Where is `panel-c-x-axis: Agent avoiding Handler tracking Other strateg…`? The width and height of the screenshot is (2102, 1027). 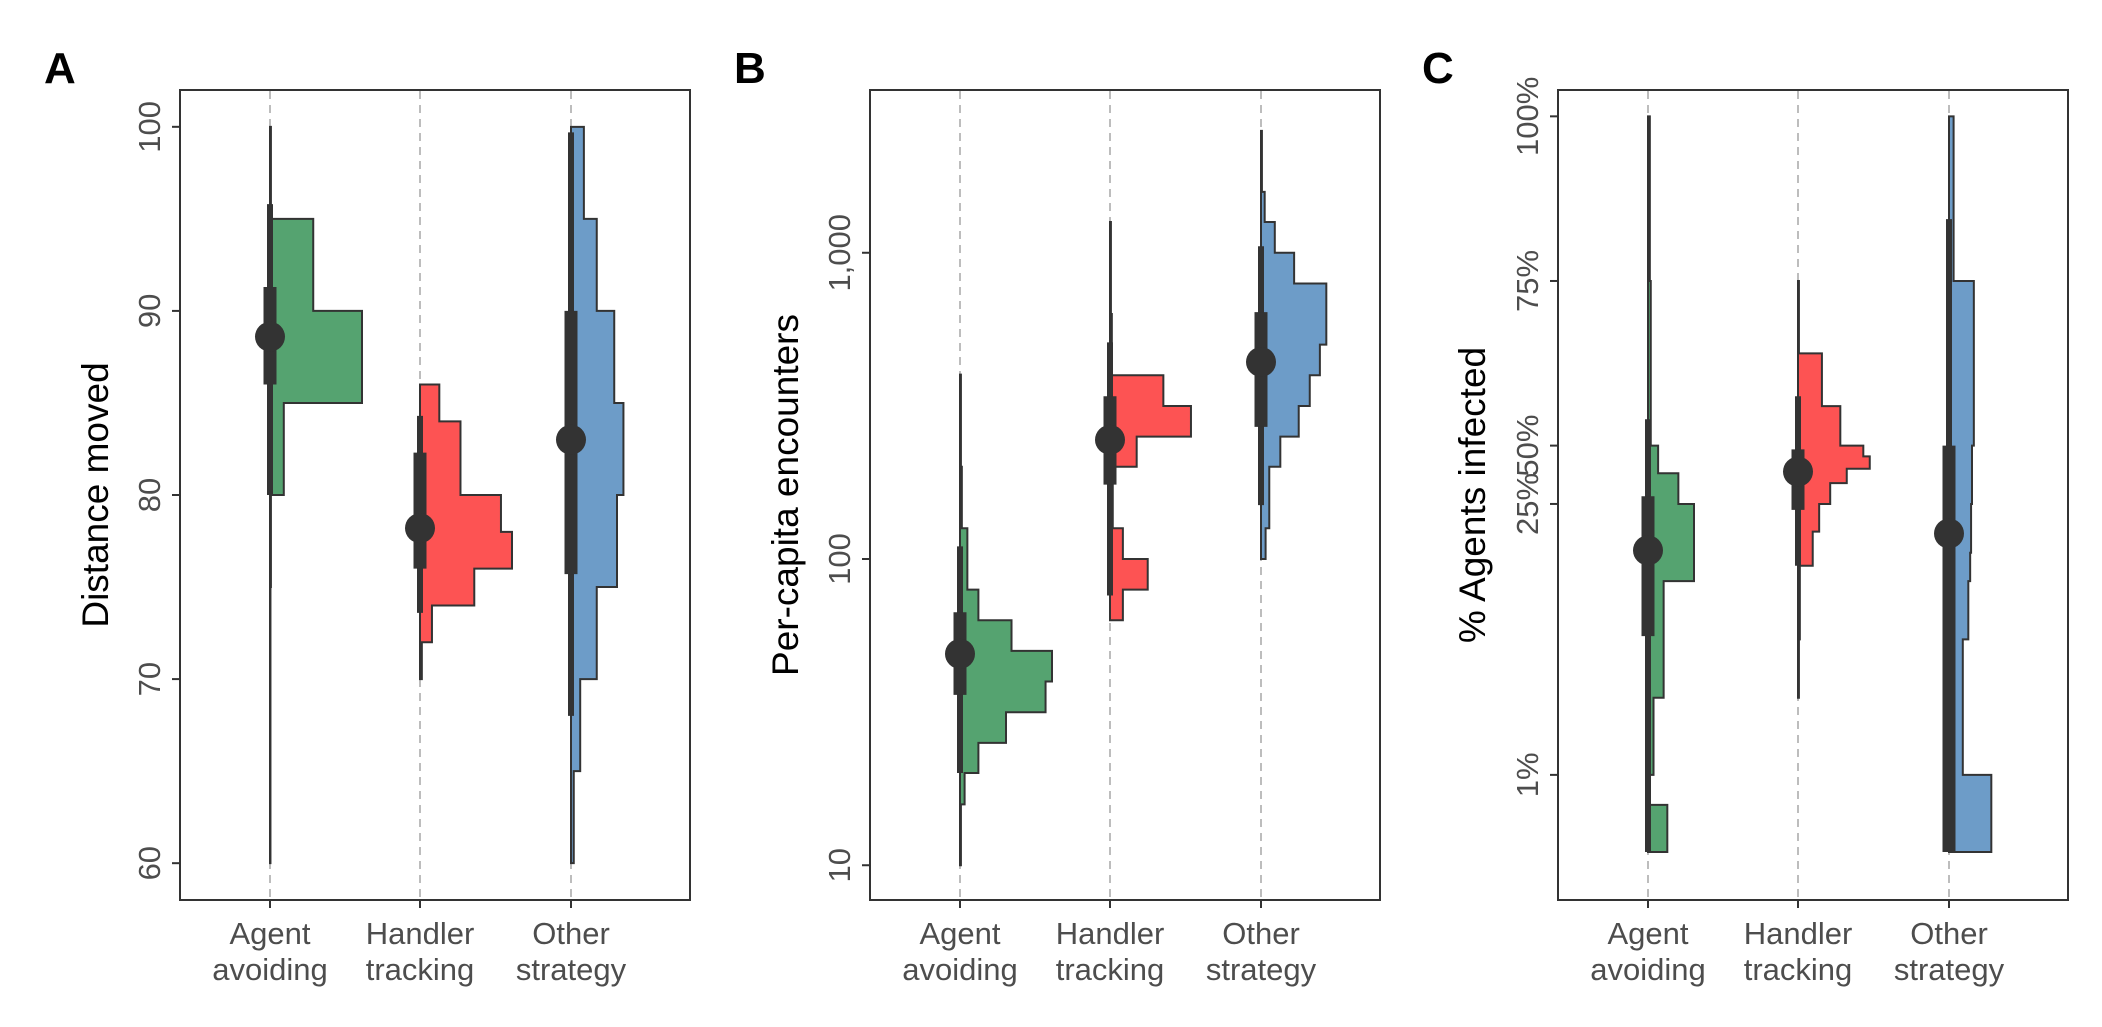
panel-c-x-axis: Agent avoiding Handler tracking Other strateg… is located at coordinates (1797, 943).